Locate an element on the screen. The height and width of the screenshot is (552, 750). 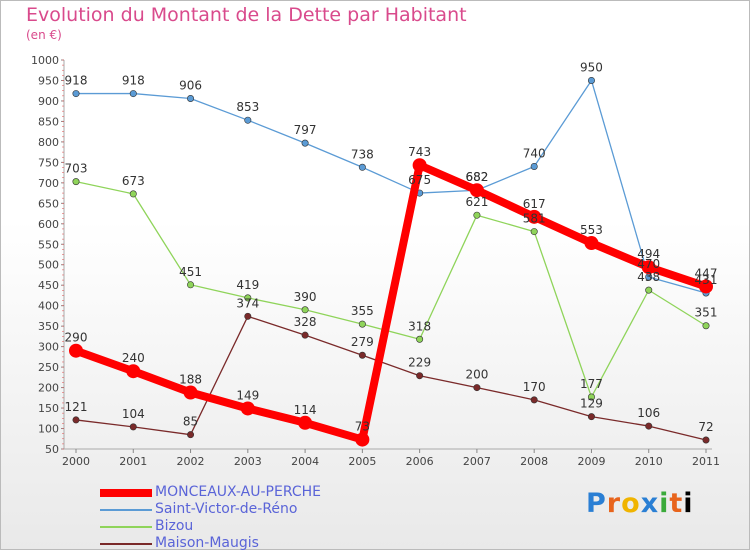
data-label: 451 is located at coordinates (190, 272).